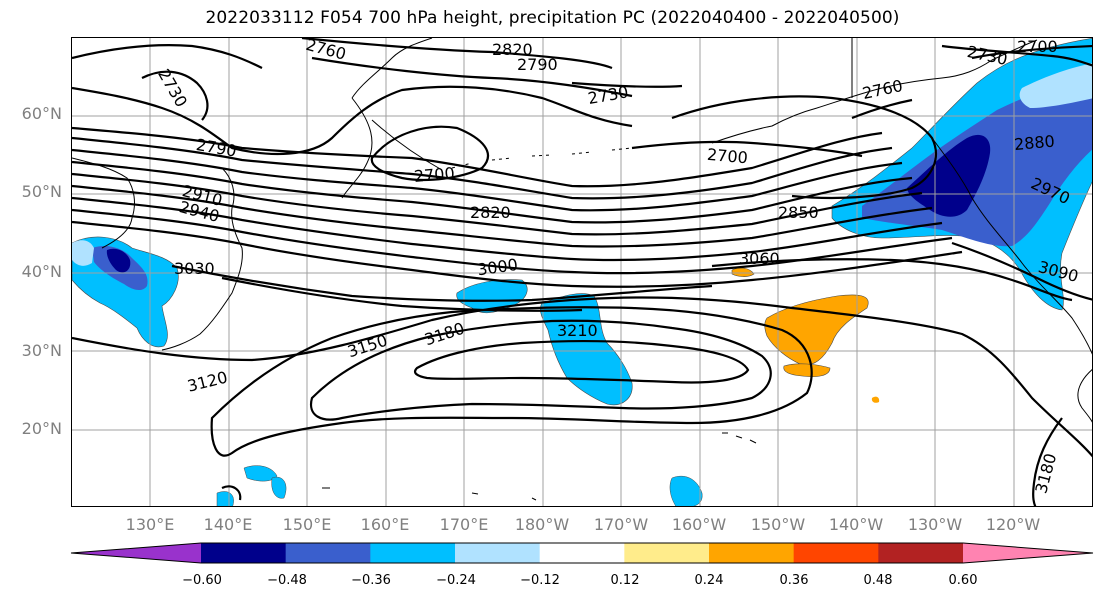 Image resolution: width=1105 pixels, height=601 pixels. I want to click on lat-label-50n: 50°N, so click(41, 191).